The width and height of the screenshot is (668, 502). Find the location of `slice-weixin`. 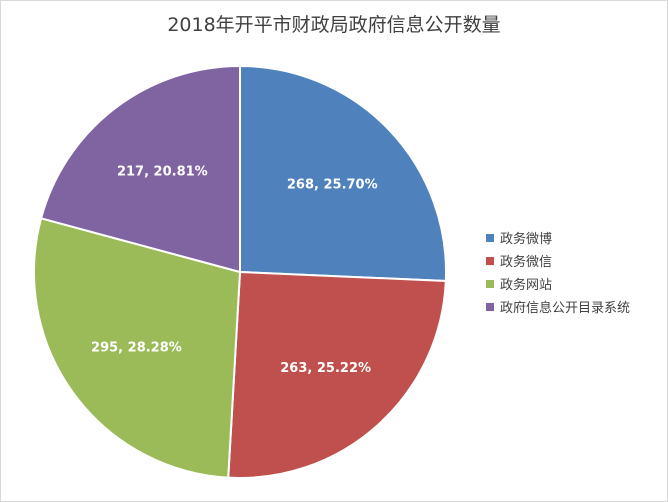

slice-weixin is located at coordinates (337, 374).